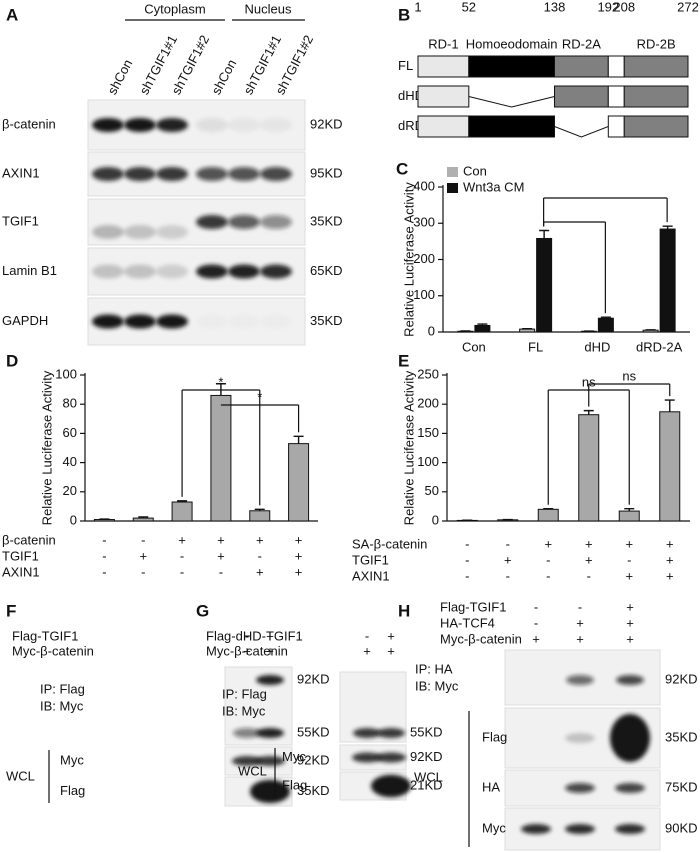 This screenshot has height=853, width=700. Describe the element at coordinates (202, 610) in the screenshot. I see `panel-letter: G` at that location.